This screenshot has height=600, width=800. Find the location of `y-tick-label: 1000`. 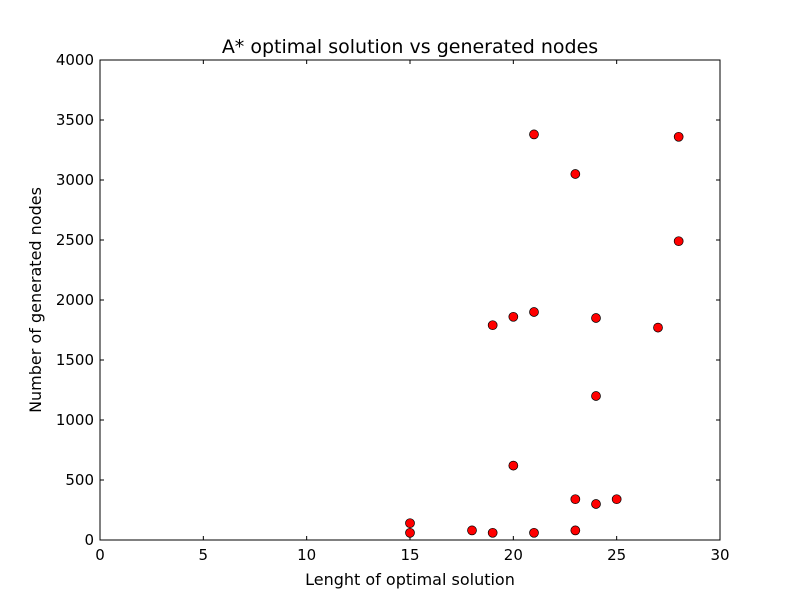

y-tick-label: 1000 is located at coordinates (75, 420).